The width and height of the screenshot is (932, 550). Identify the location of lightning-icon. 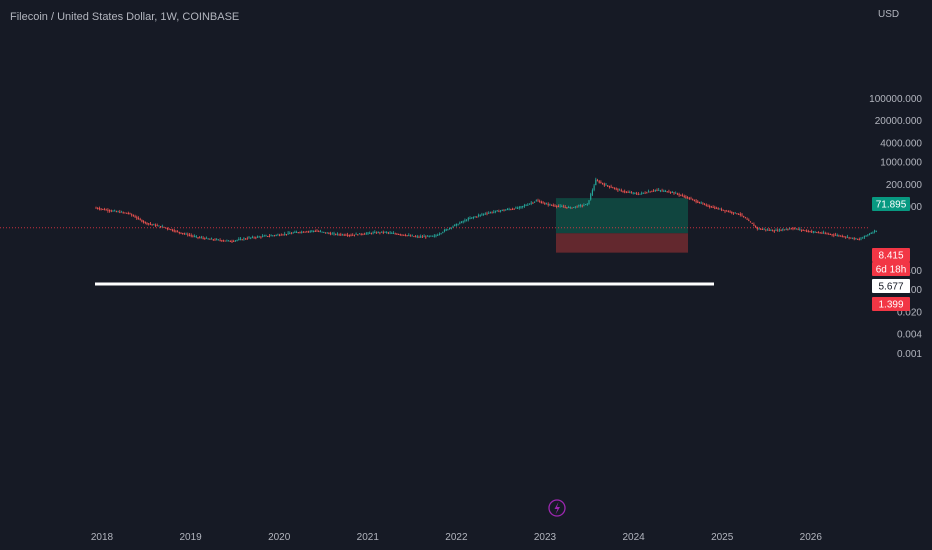
(557, 508).